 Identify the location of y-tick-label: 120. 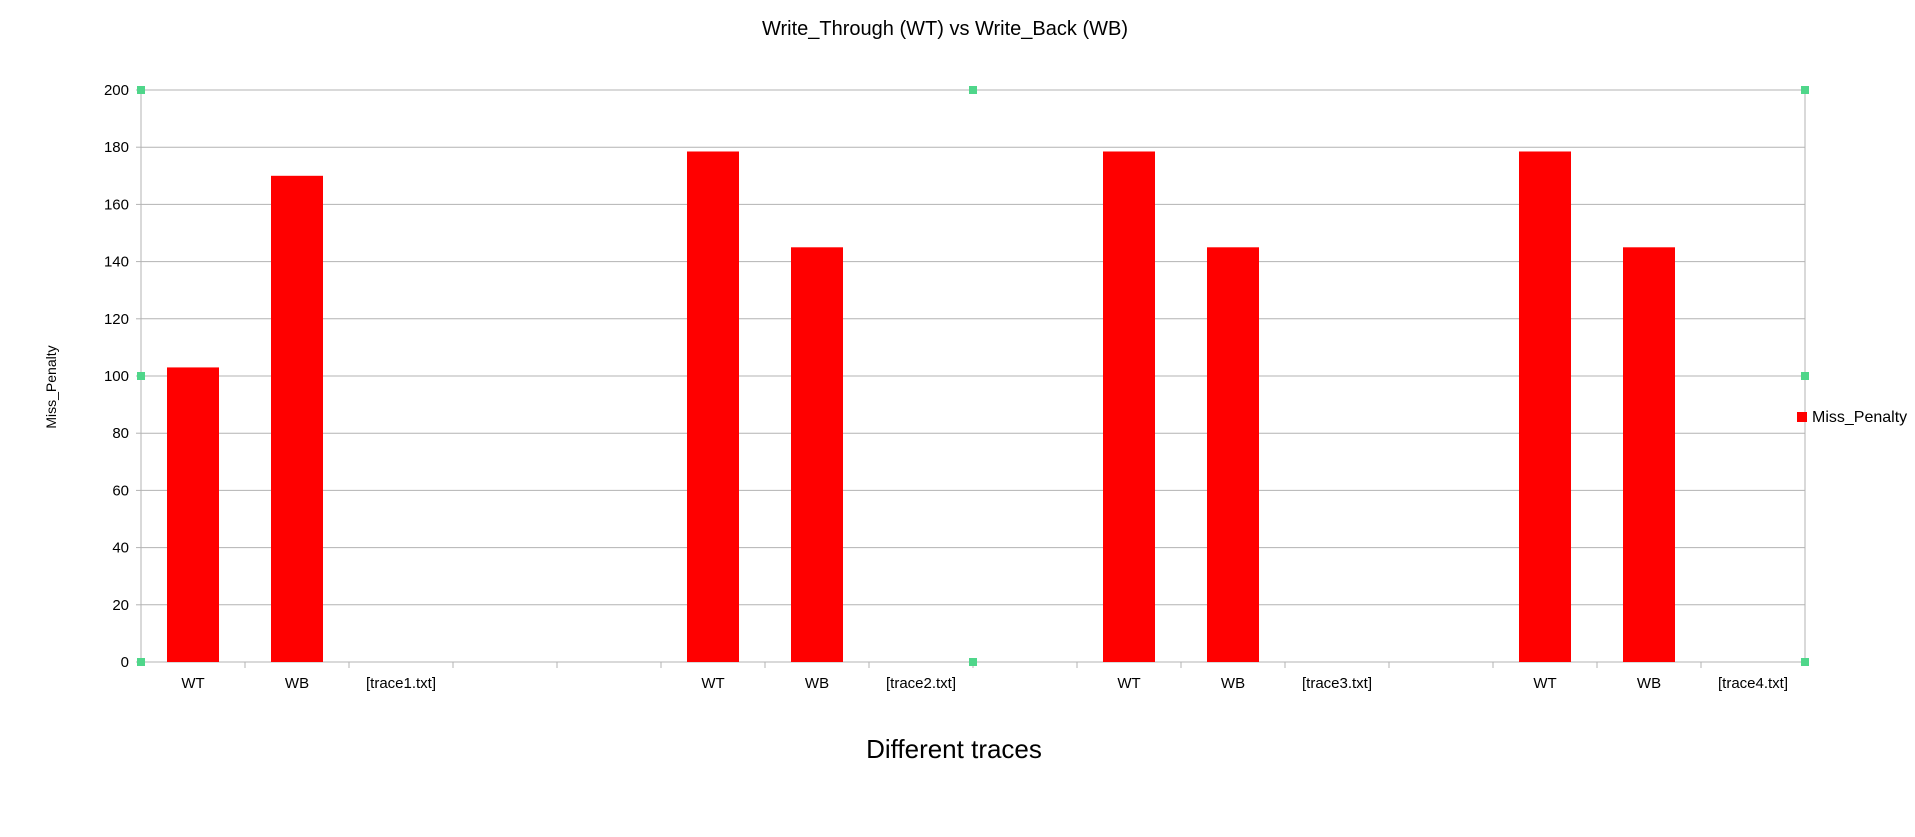
(116, 319).